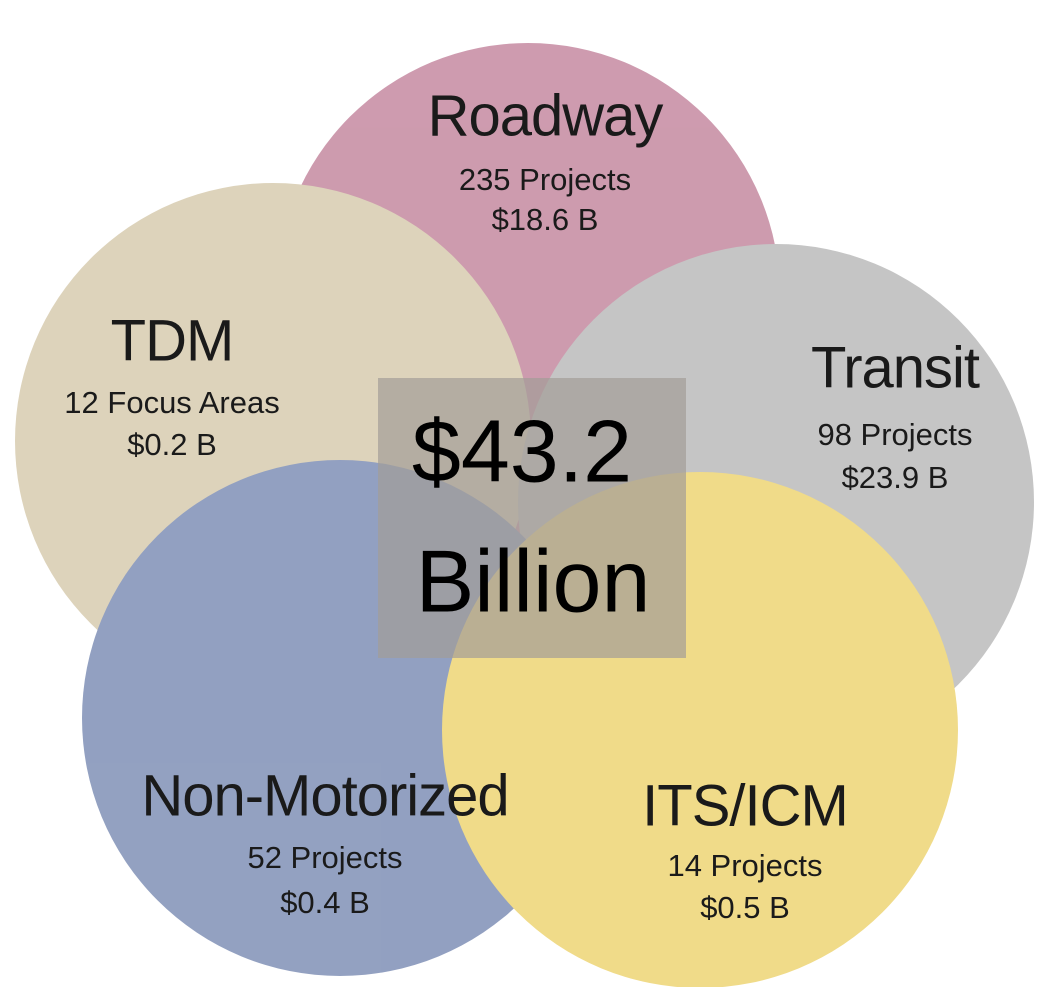  Describe the element at coordinates (545, 179) in the screenshot. I see `node-count: 235 Projects` at that location.